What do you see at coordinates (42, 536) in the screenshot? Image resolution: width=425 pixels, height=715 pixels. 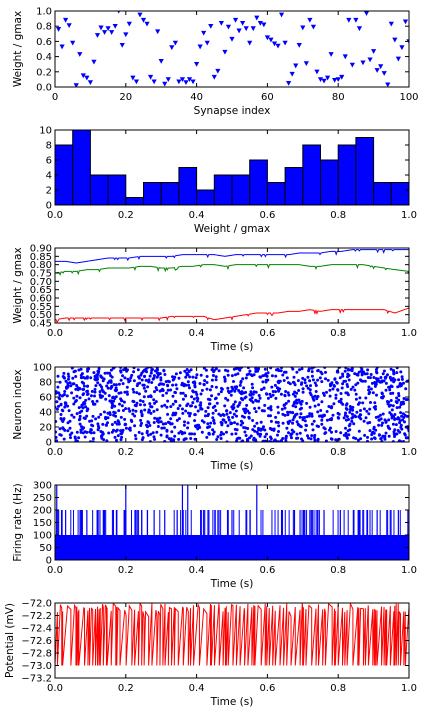 I see `y-tick-label: 100` at bounding box center [42, 536].